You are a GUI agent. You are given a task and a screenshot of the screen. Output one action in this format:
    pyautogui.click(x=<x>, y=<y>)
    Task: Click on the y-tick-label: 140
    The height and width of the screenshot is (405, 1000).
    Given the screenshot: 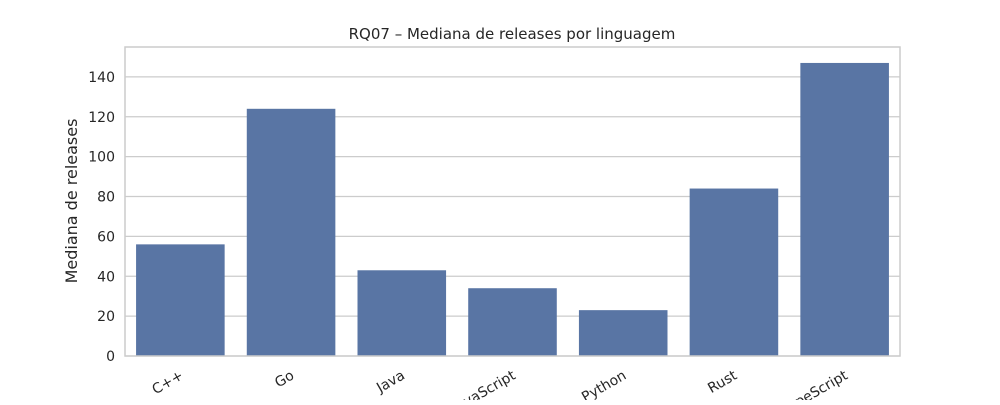 What is the action you would take?
    pyautogui.click(x=101, y=78)
    